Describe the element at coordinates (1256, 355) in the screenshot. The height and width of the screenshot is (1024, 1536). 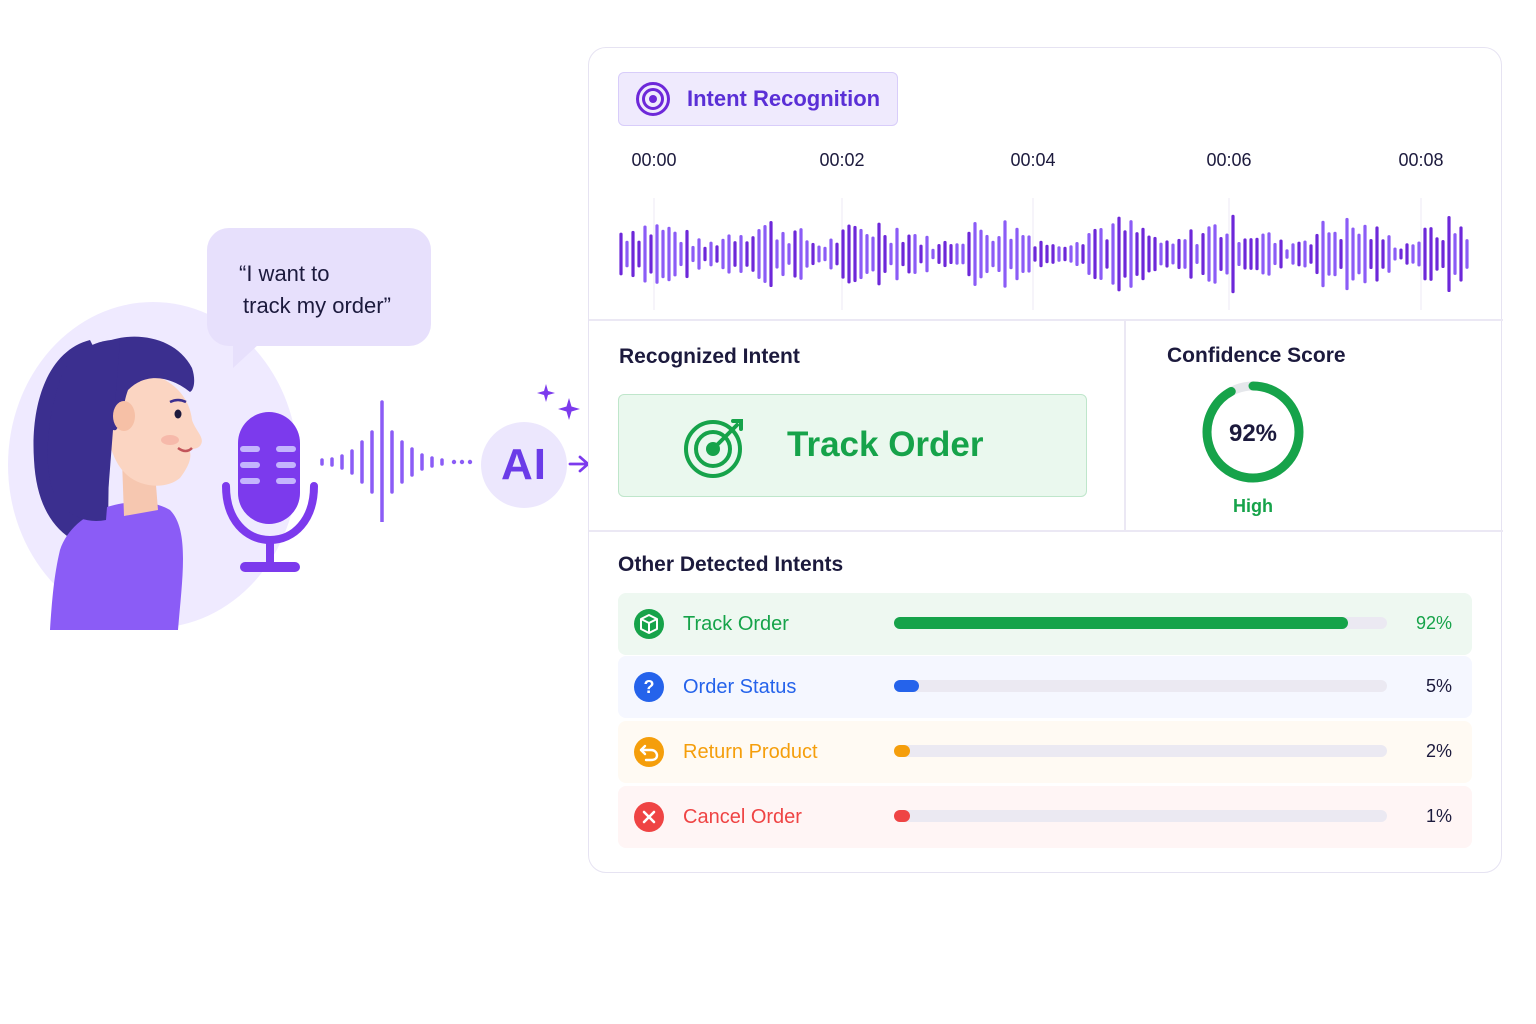
I see `confidence-score-heading: Confidence Score` at that location.